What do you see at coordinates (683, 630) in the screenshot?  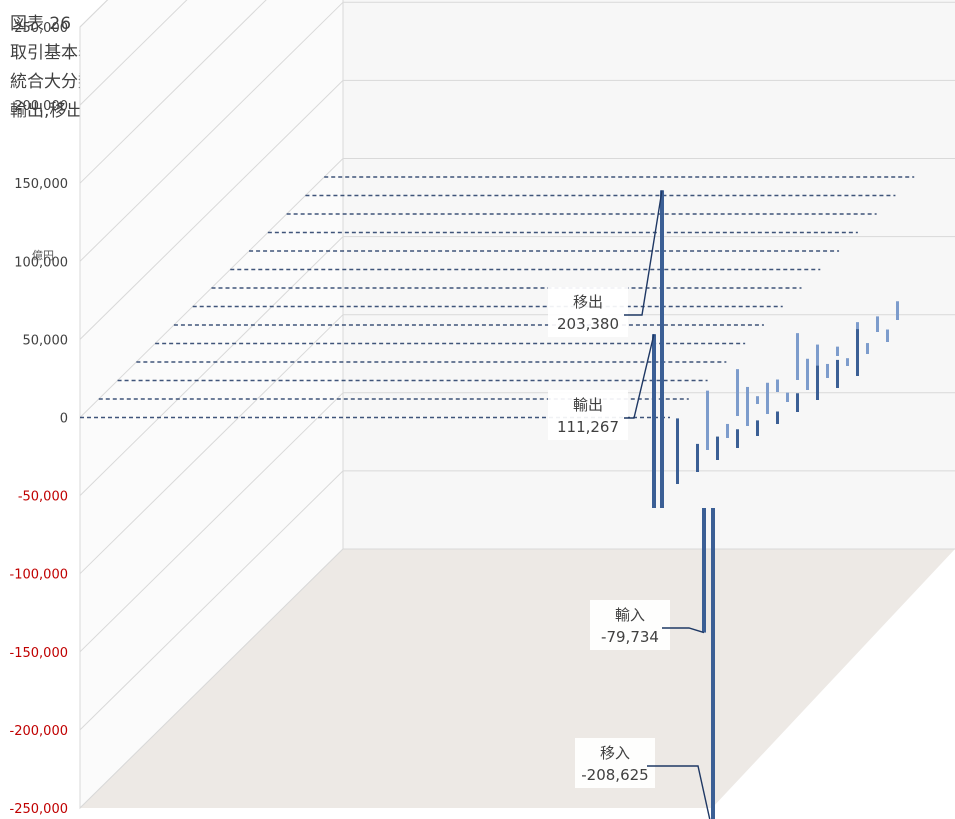 I see `callout-leader-輸入` at bounding box center [683, 630].